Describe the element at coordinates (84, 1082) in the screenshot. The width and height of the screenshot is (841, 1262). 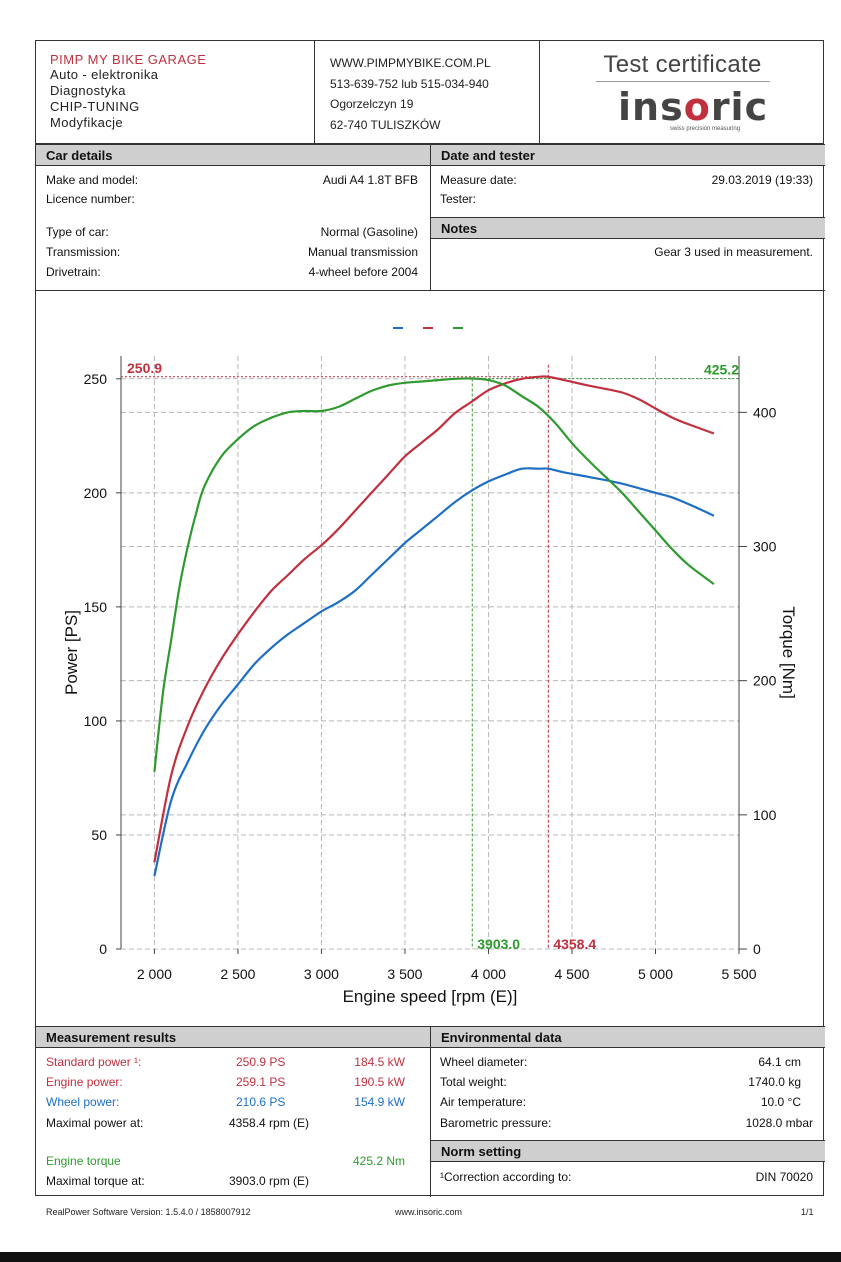
I see `row-label: Engine power:` at that location.